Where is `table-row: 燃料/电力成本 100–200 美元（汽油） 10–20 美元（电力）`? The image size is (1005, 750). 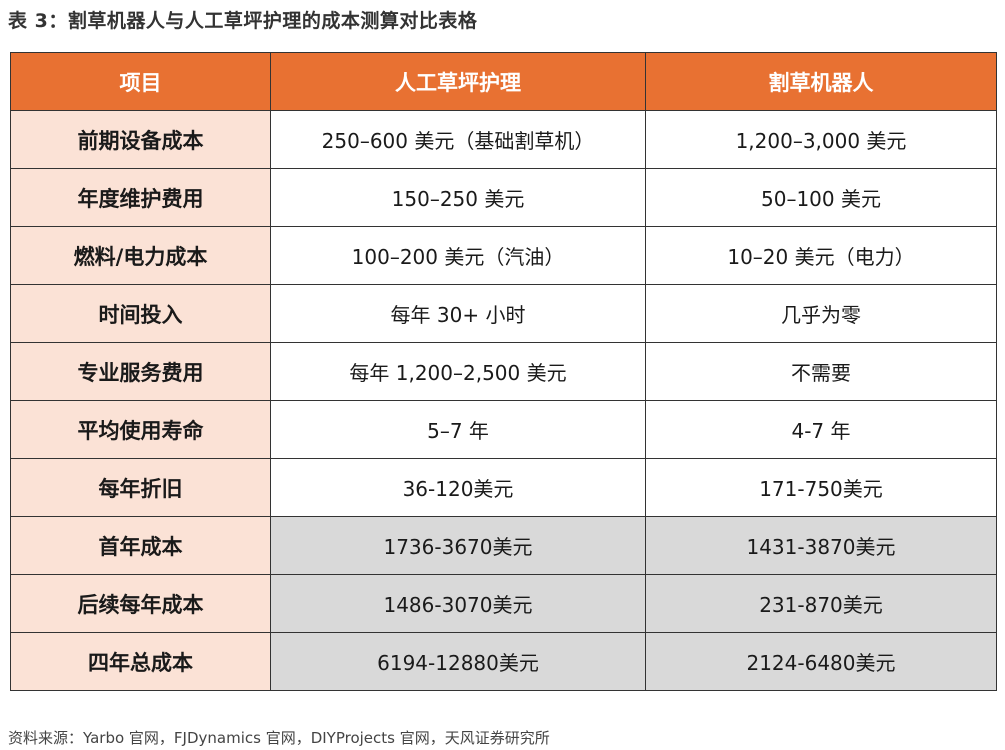
table-row: 燃料/电力成本 100–200 美元（汽油） 10–20 美元（电力） is located at coordinates (503, 255).